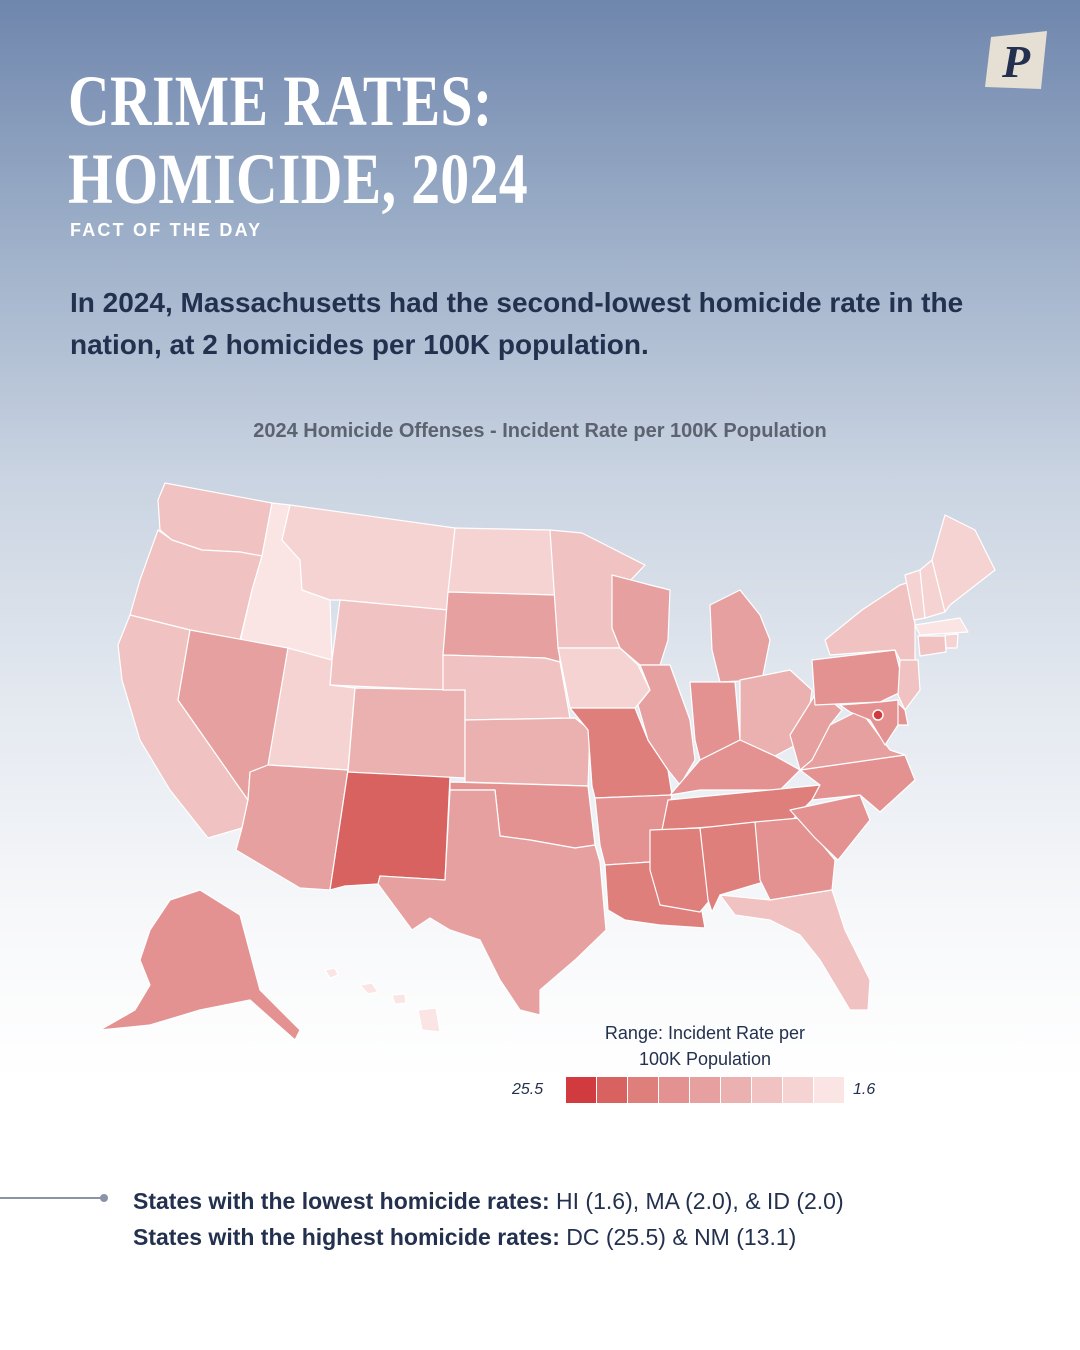 The height and width of the screenshot is (1350, 1080). Describe the element at coordinates (735, 767) in the screenshot. I see `state-ky` at that location.